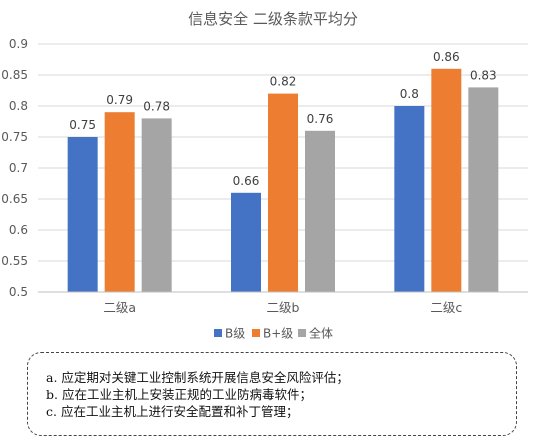  What do you see at coordinates (18, 292) in the screenshot?
I see `y-tick-label: 0.5` at bounding box center [18, 292].